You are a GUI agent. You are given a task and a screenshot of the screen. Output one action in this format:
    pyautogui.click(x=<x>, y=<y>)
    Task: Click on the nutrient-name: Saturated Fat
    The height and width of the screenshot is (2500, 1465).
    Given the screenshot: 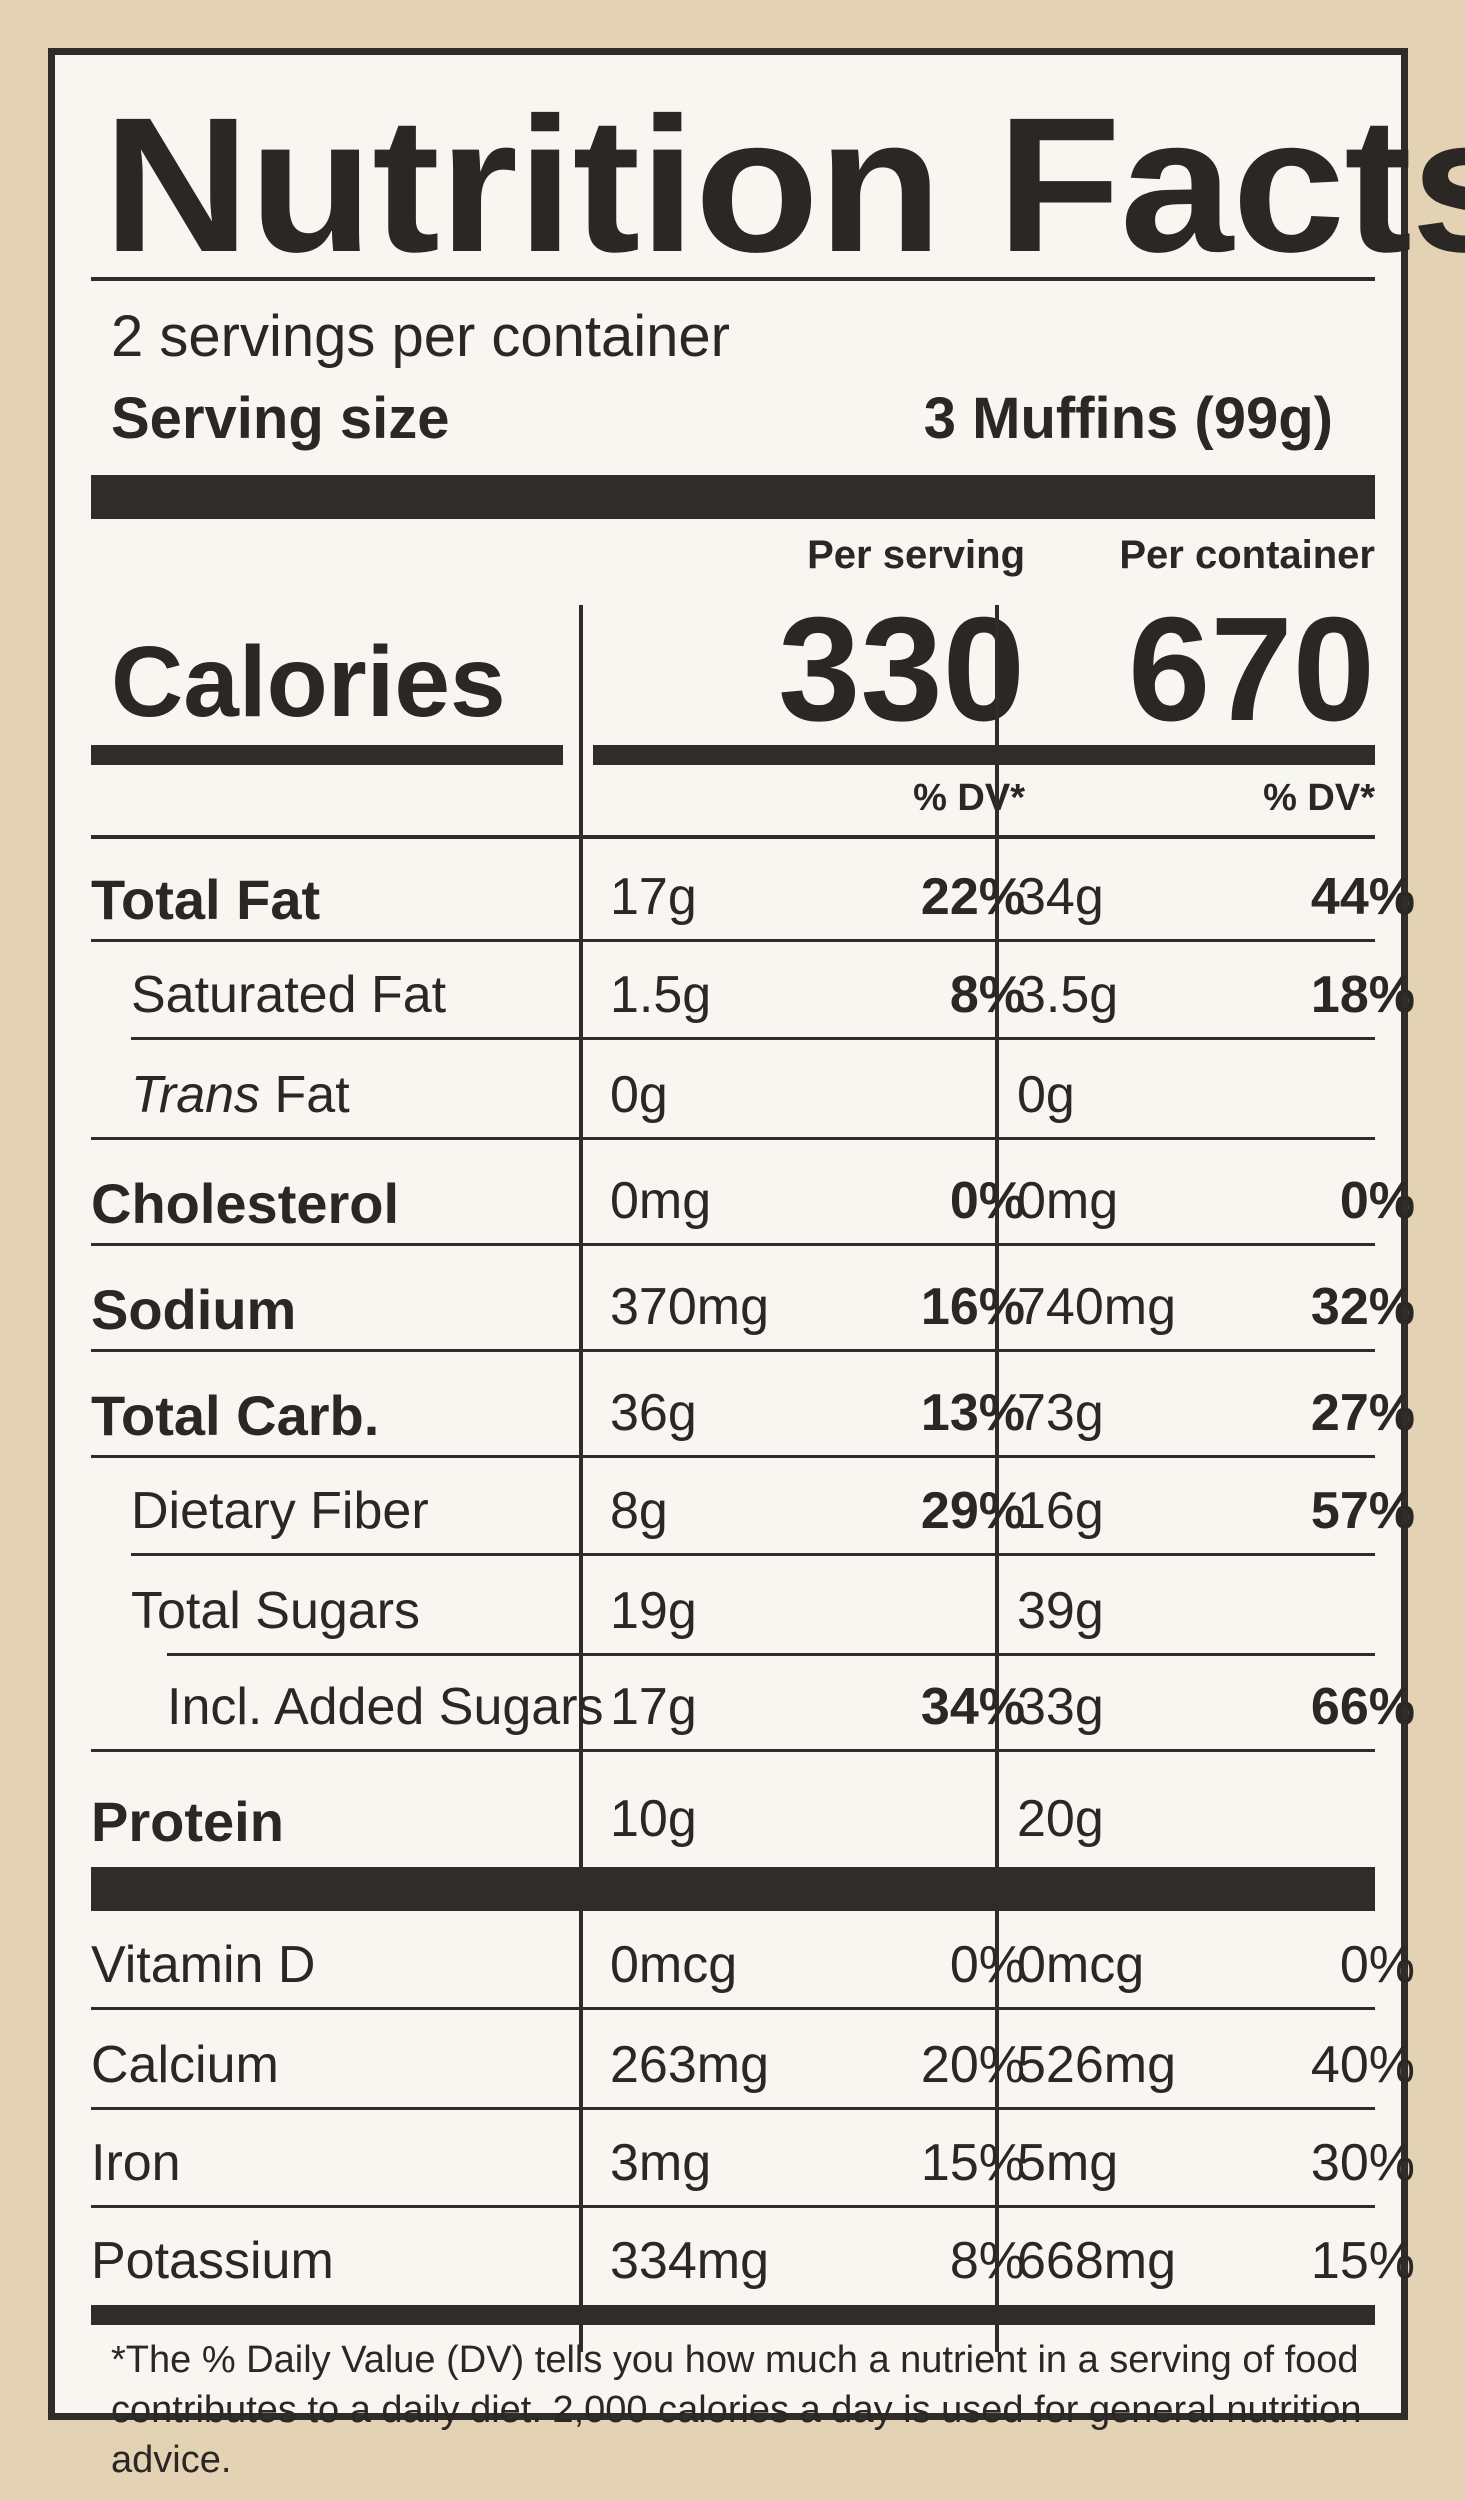 What is the action you would take?
    pyautogui.click(x=371, y=995)
    